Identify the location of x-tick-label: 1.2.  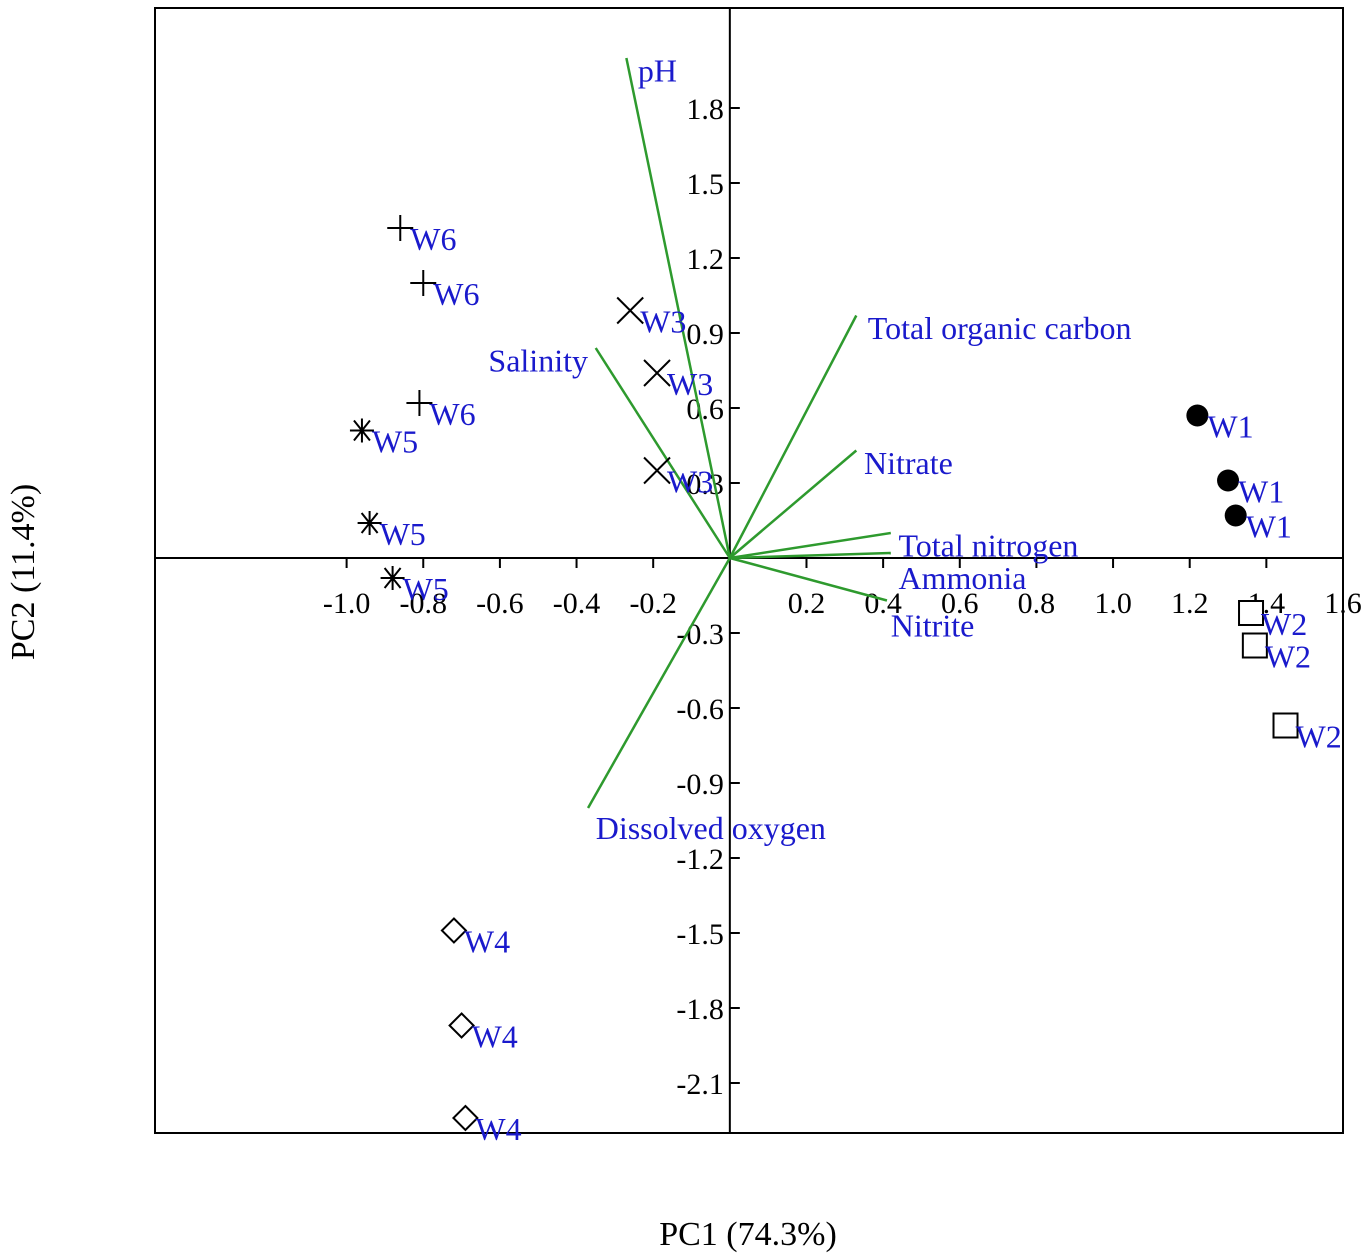
(1190, 603).